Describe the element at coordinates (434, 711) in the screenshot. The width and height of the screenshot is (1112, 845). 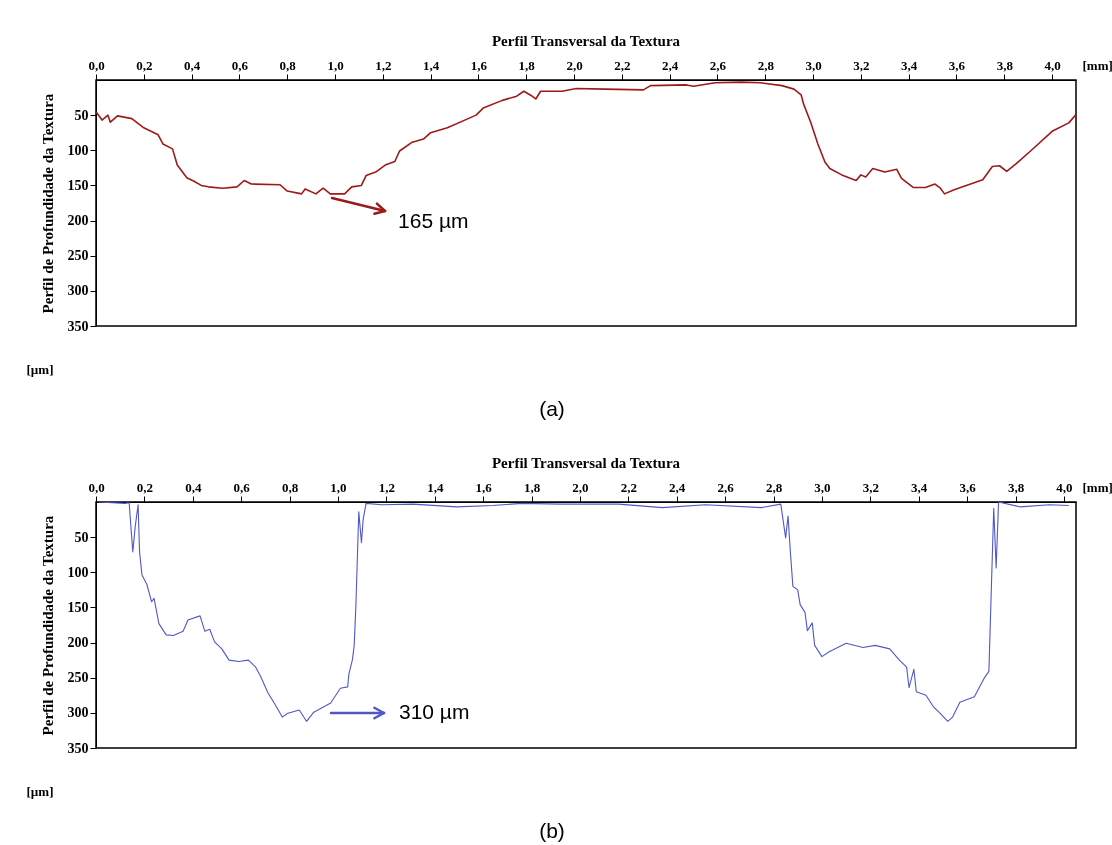
I see `annotation: 310 µm` at that location.